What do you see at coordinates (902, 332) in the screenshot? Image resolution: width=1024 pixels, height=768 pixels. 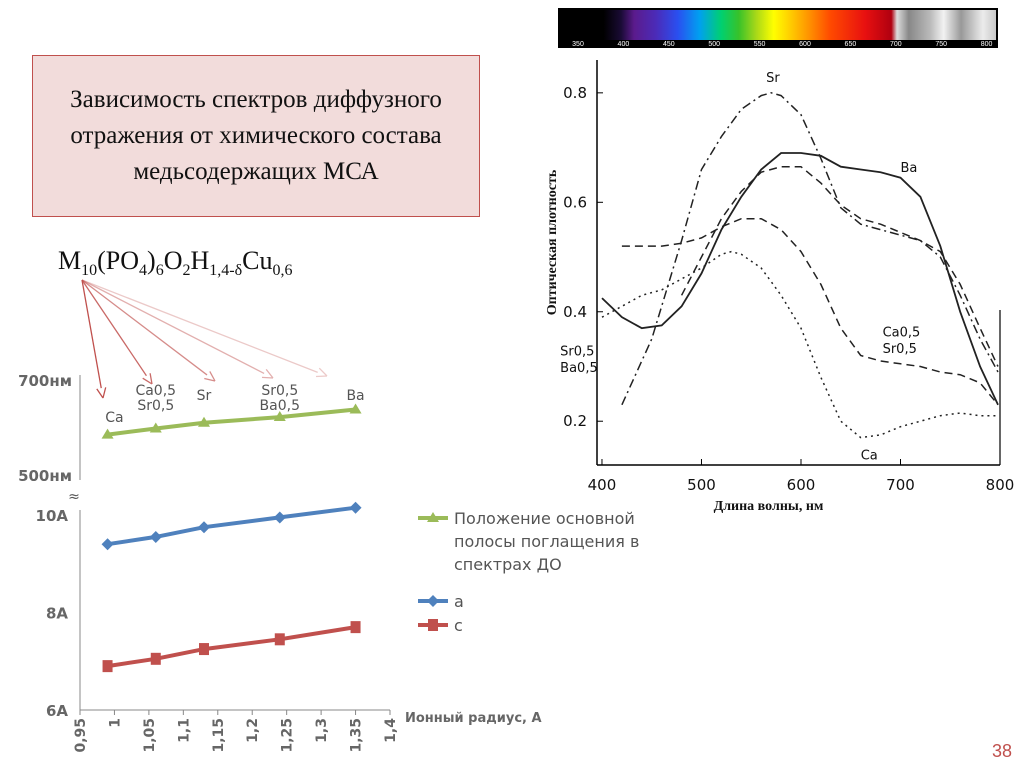 I see `curve-label: Ca0,5` at bounding box center [902, 332].